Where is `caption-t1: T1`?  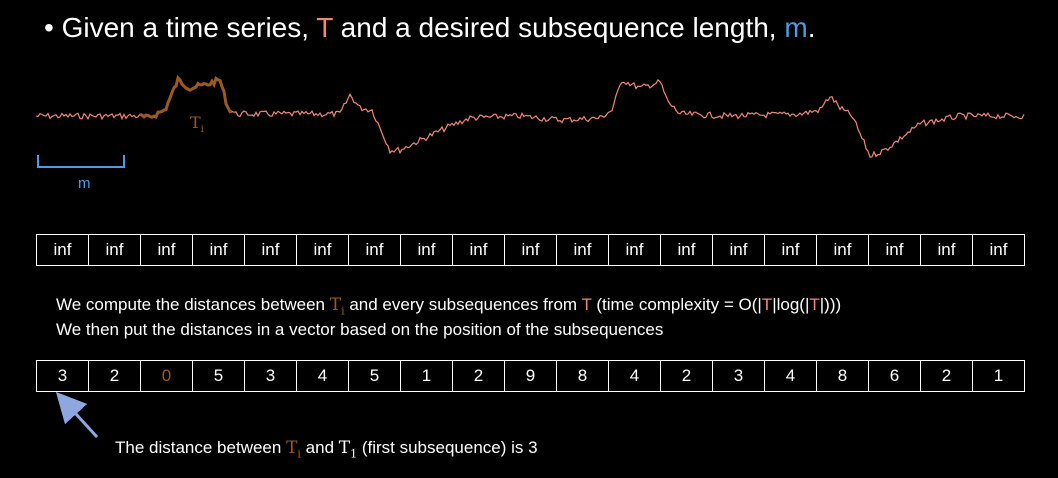
caption-t1: T1 is located at coordinates (348, 449).